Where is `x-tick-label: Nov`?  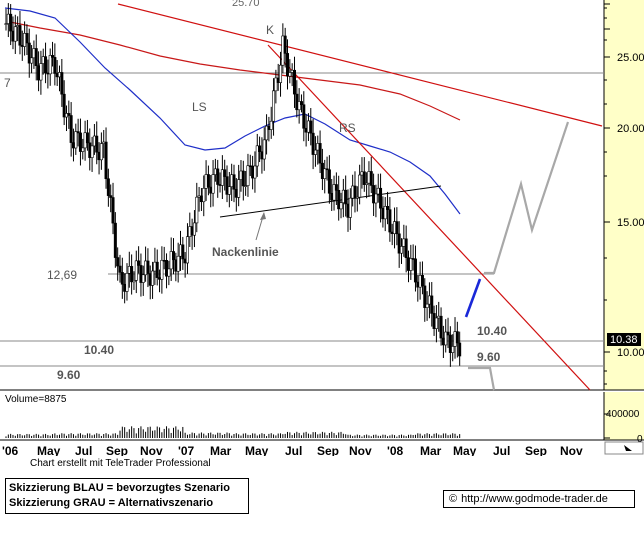 x-tick-label: Nov is located at coordinates (571, 450).